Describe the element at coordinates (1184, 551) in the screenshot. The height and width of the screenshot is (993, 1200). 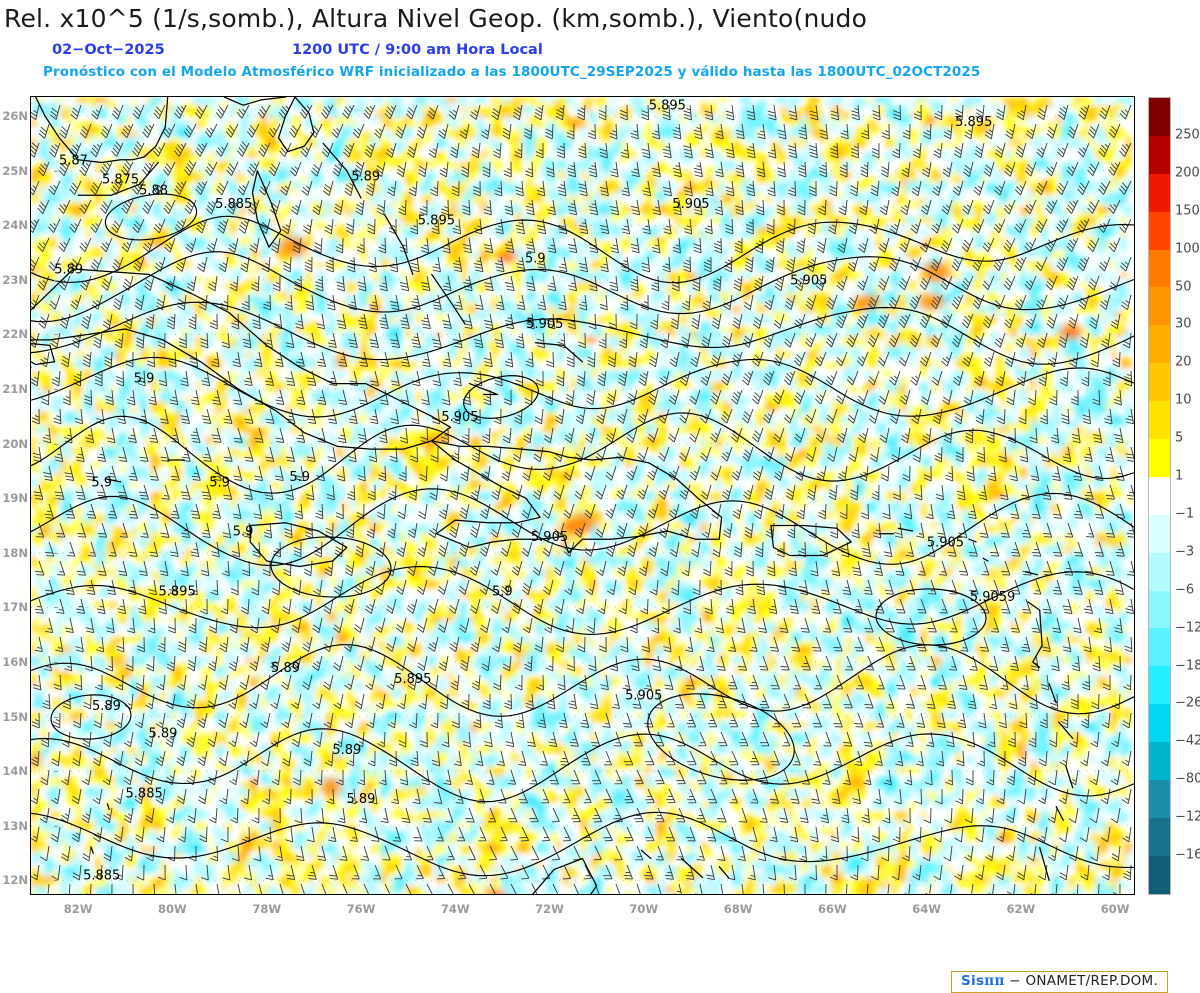
I see `colorbar-tick-label: −3` at that location.